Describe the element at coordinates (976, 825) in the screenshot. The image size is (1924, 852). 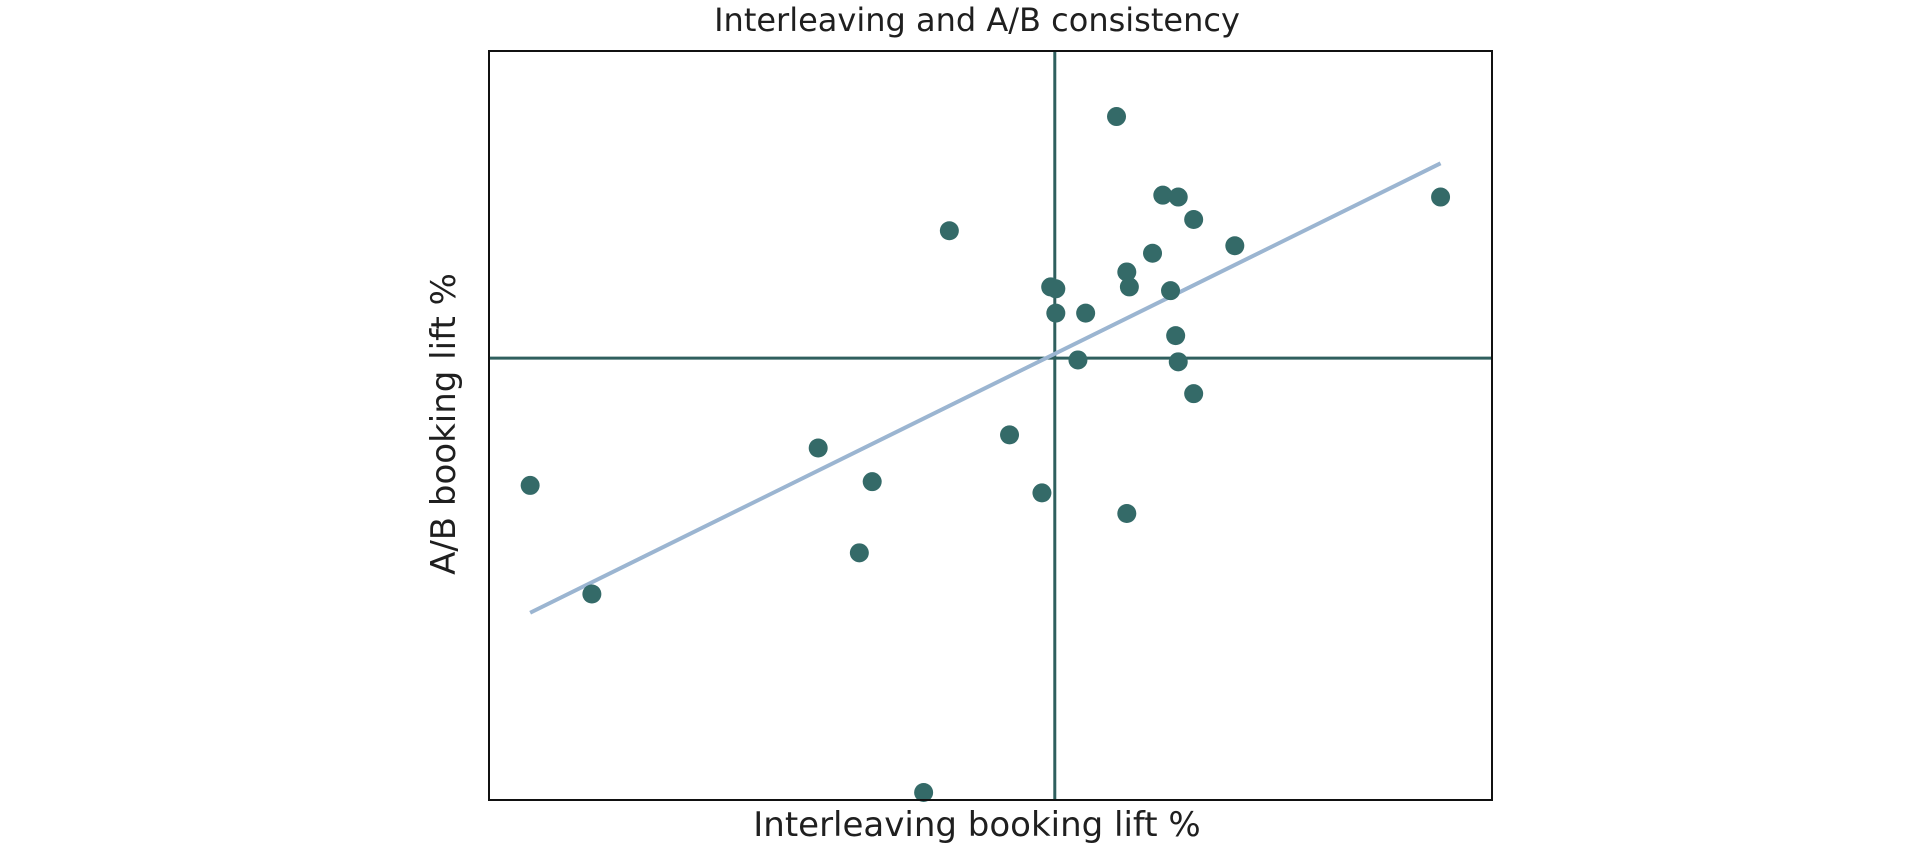
I see `x-axis-label: Interleaving booking lift %` at that location.